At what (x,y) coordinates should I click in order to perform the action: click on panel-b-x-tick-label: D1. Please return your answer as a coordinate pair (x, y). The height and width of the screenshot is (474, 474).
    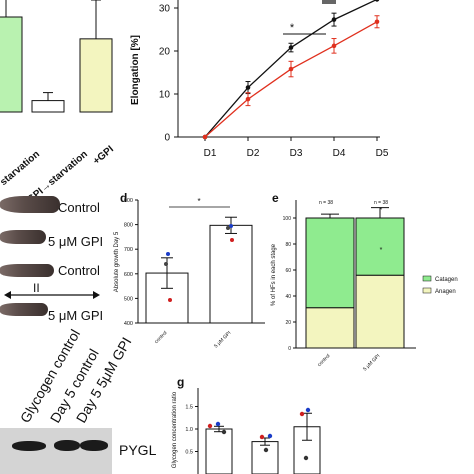
    Looking at the image, I should click on (210, 153).